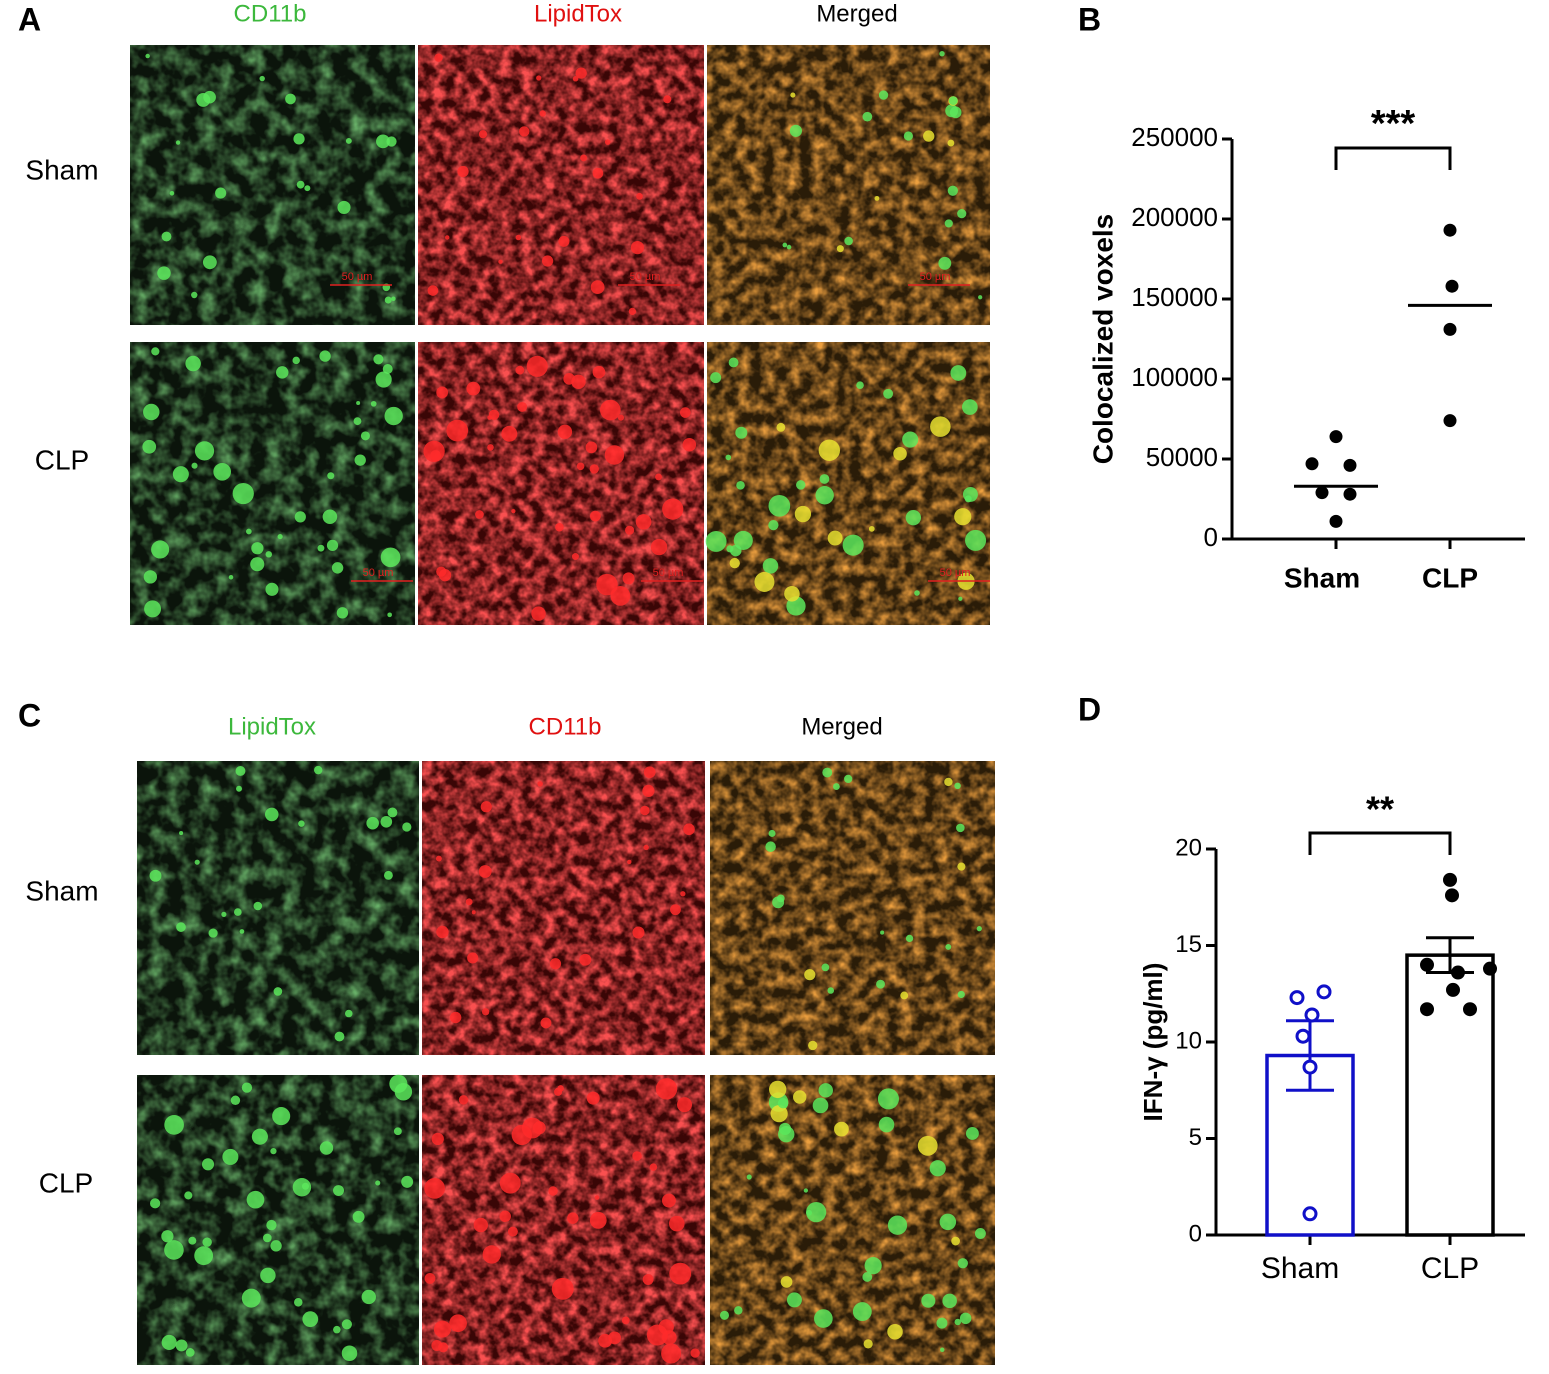 Image resolution: width=1549 pixels, height=1374 pixels. Describe the element at coordinates (278, 908) in the screenshot. I see `micrograph-texture` at that location.